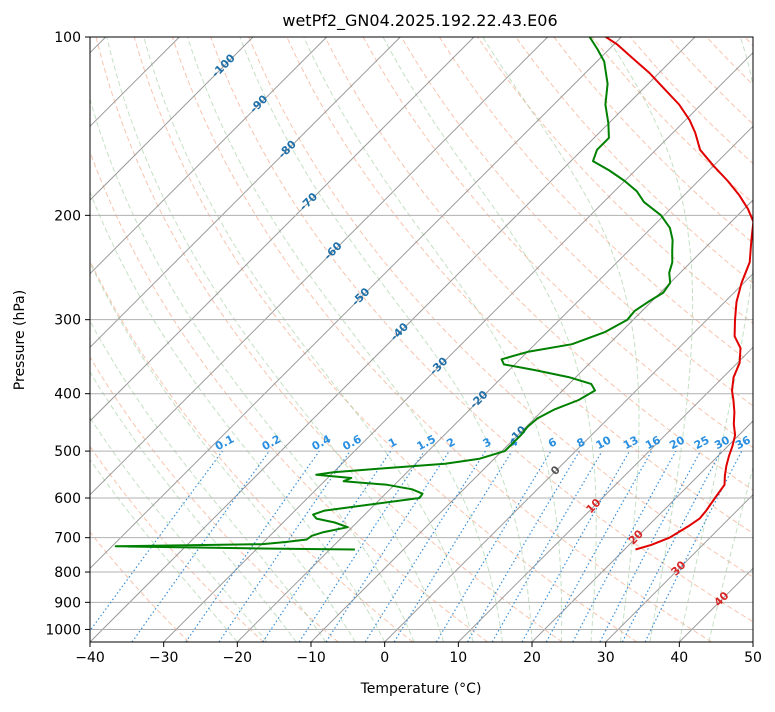 The width and height of the screenshot is (775, 712). Describe the element at coordinates (67, 395) in the screenshot. I see `y-tick-label: 400` at that location.